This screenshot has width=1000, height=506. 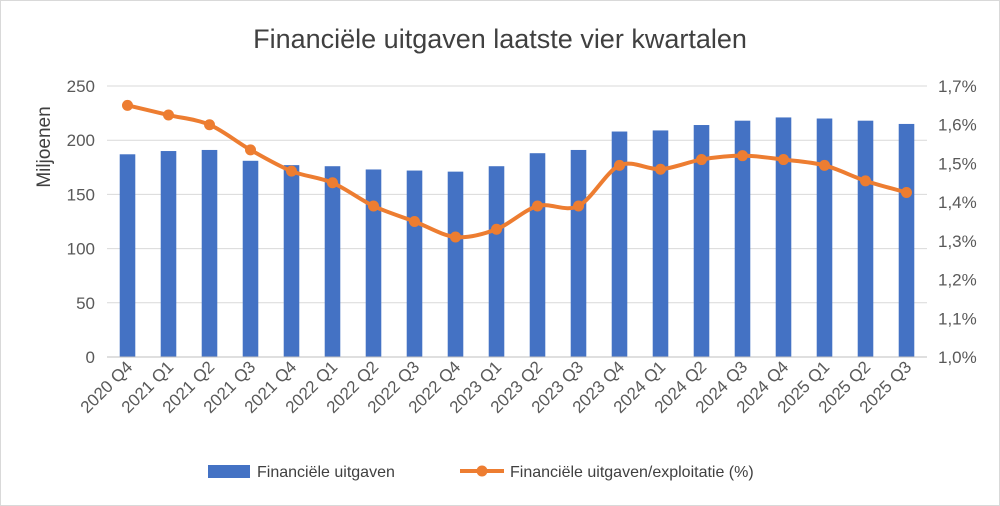 What do you see at coordinates (957, 357) in the screenshot?
I see `y2-tick-label: 1,0%` at bounding box center [957, 357].